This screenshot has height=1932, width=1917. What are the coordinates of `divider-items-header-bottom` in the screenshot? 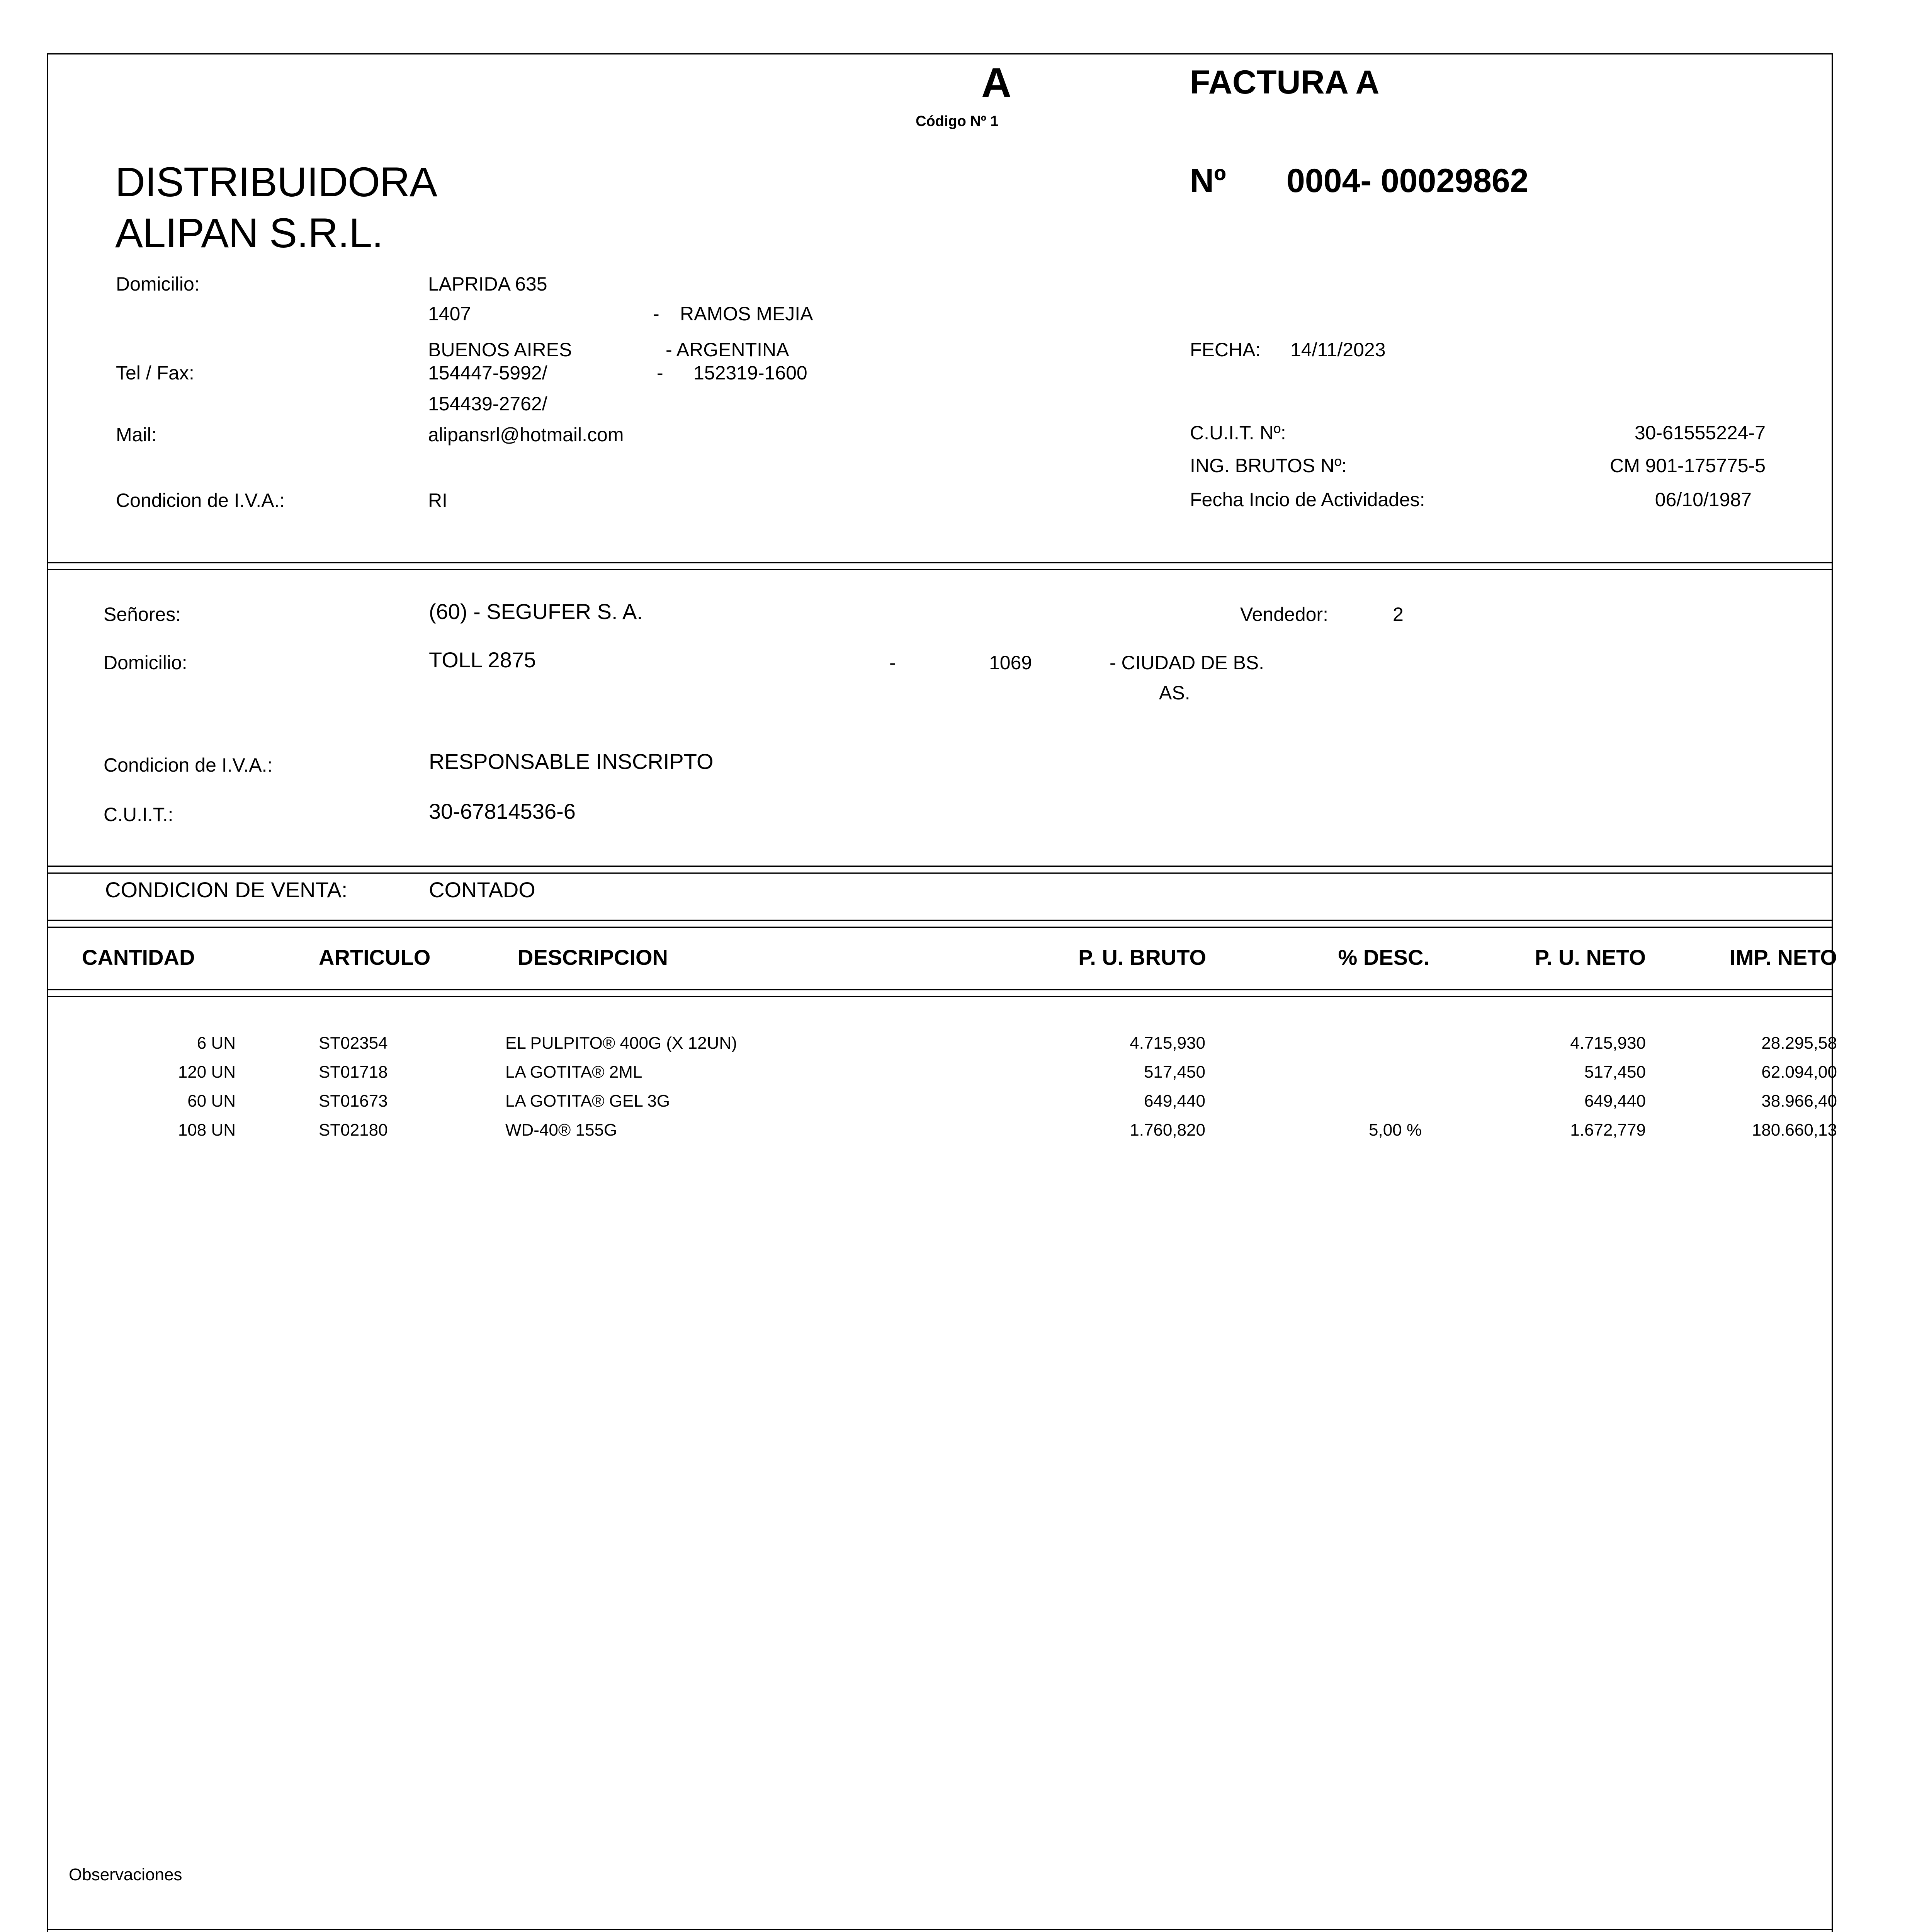 It's located at (940, 997).